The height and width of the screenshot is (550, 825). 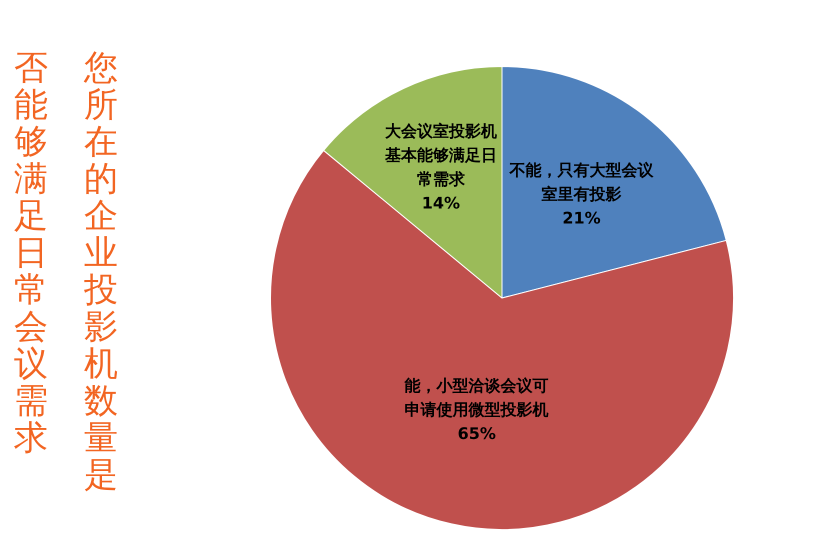 What do you see at coordinates (441, 202) in the screenshot?
I see `data-label: 14%` at bounding box center [441, 202].